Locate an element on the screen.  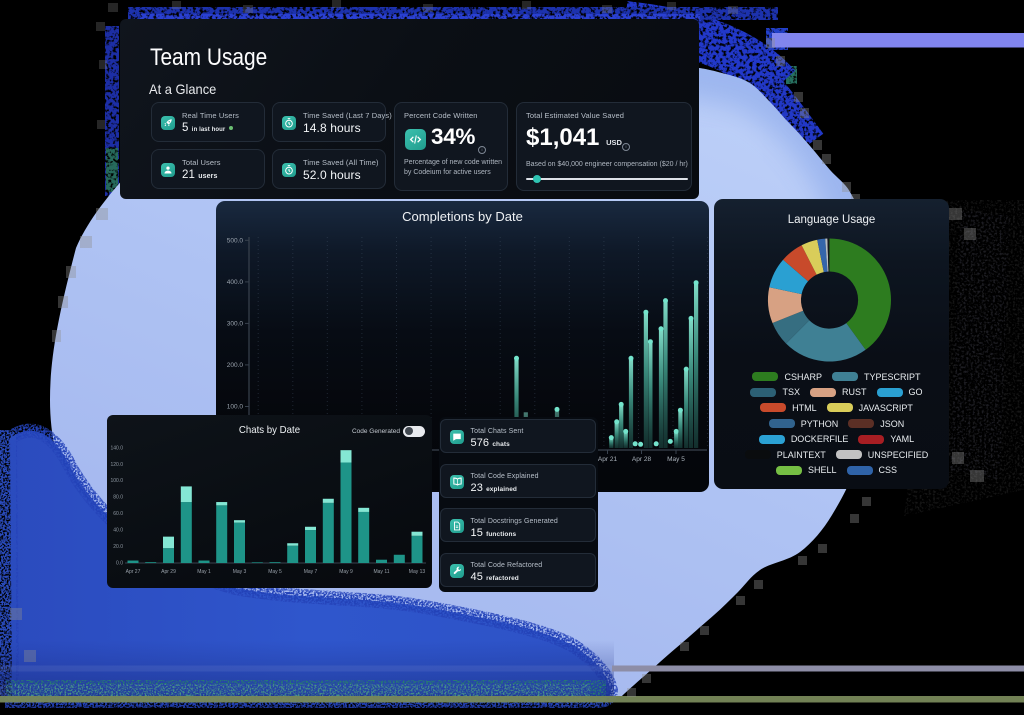
svg-text: May 13 is located at coordinates (417, 572).